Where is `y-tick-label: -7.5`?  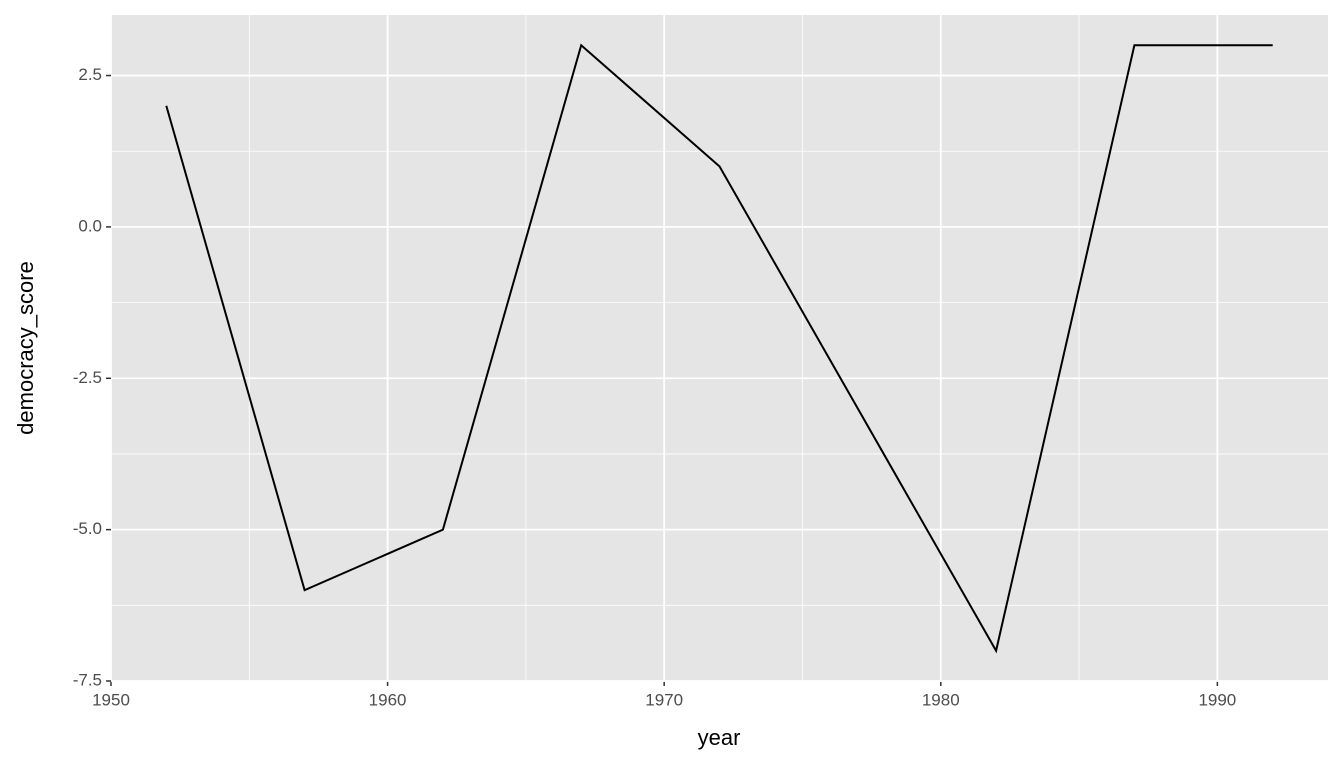 y-tick-label: -7.5 is located at coordinates (87, 679).